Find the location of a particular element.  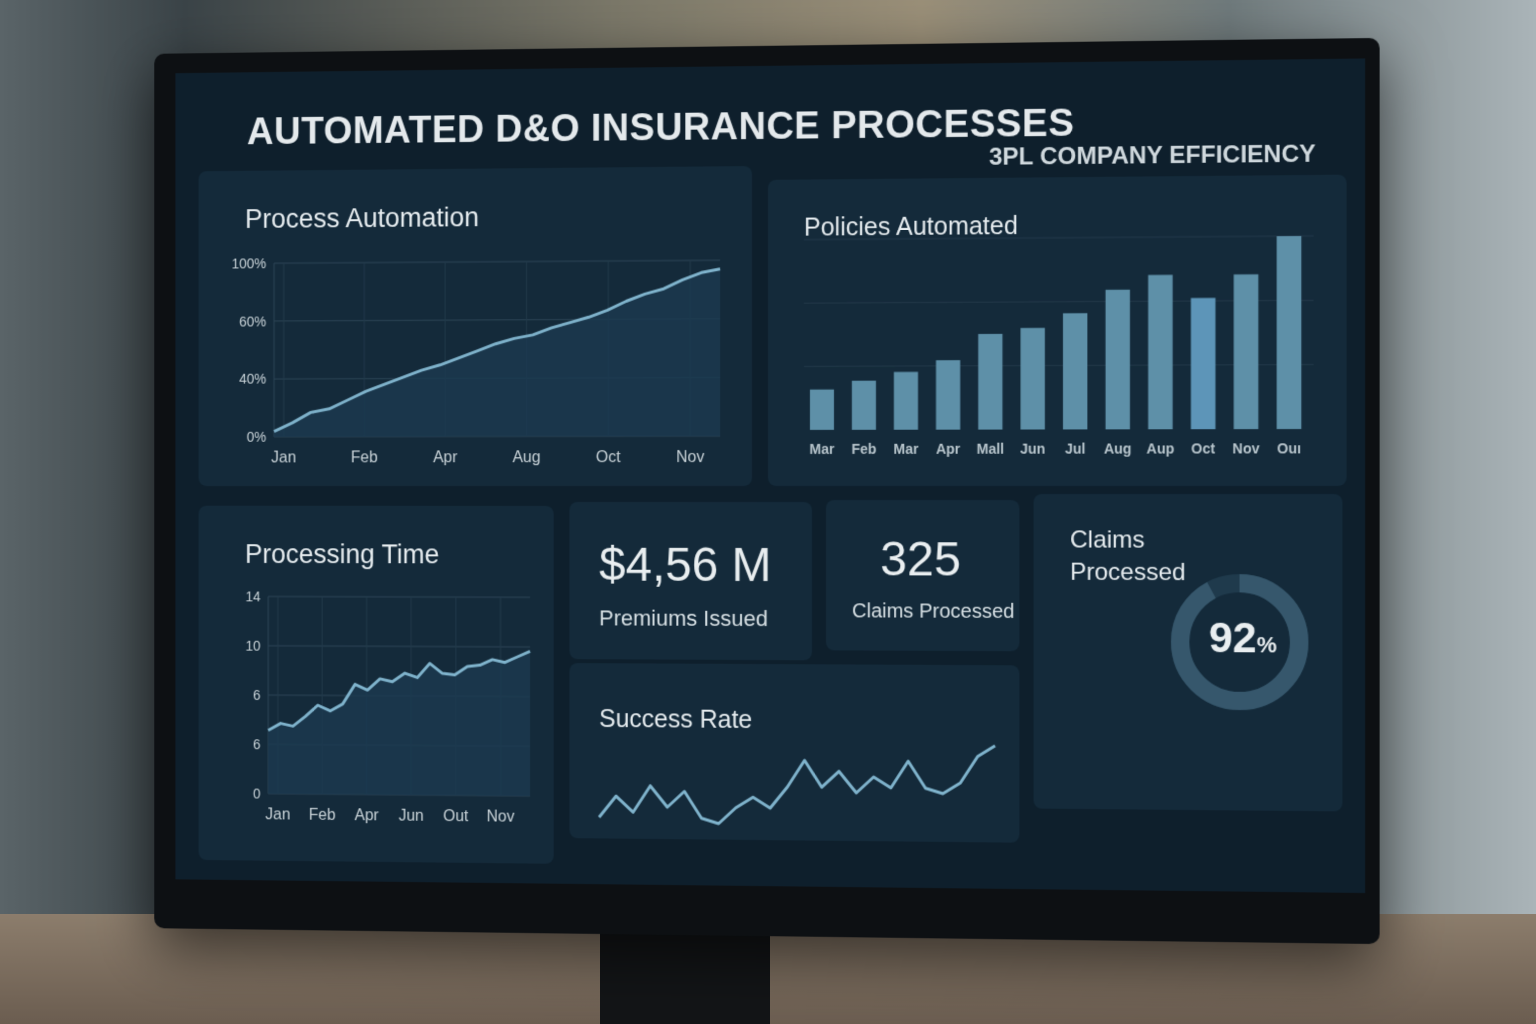

x-tick-label: Out is located at coordinates (456, 816).